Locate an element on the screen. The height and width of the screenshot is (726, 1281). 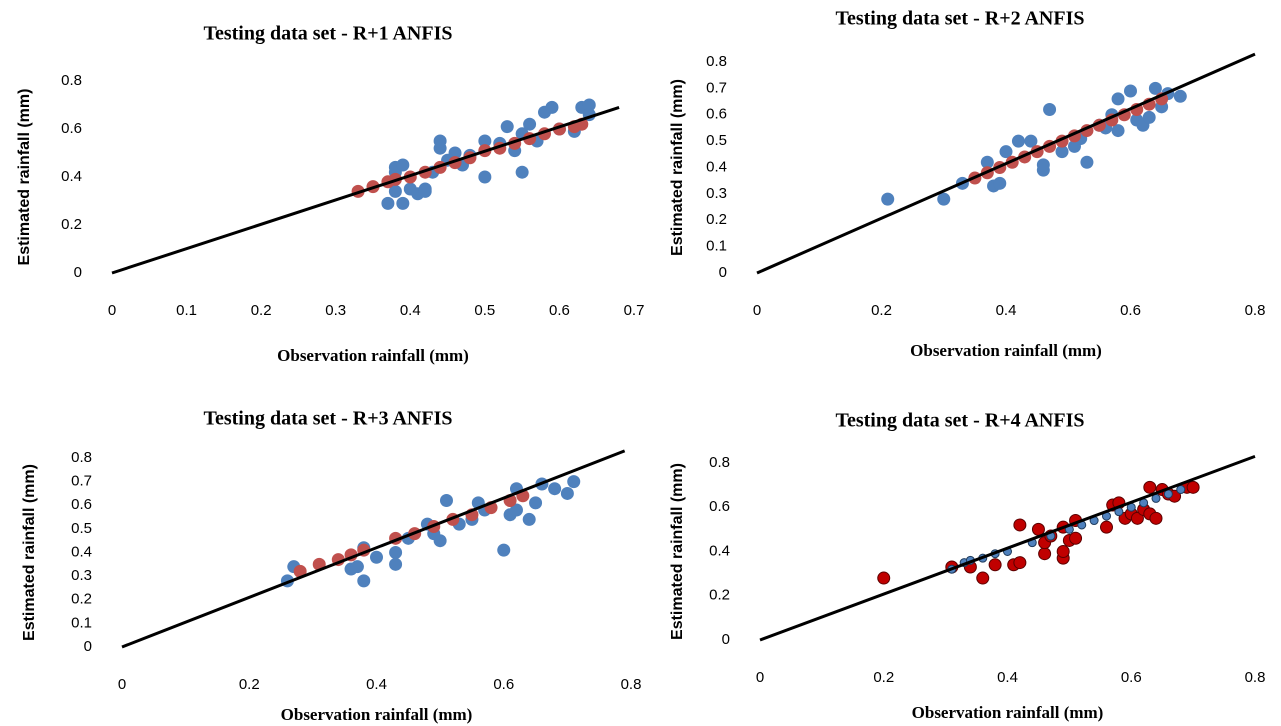
chart-title: Testing data set - R+2 ANFIS is located at coordinates (959, 19).